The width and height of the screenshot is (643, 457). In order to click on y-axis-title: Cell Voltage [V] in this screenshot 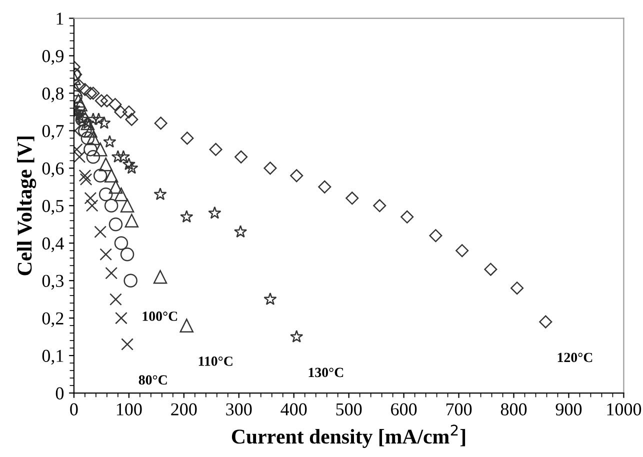, I will do `click(26, 206)`.